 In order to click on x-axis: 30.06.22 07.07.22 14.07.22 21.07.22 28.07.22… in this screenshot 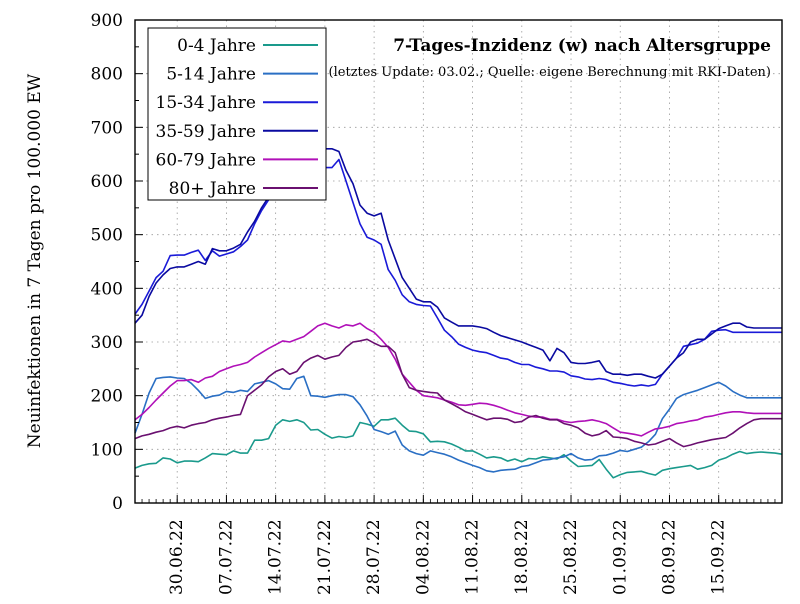, I will do `click(458, 545)`.